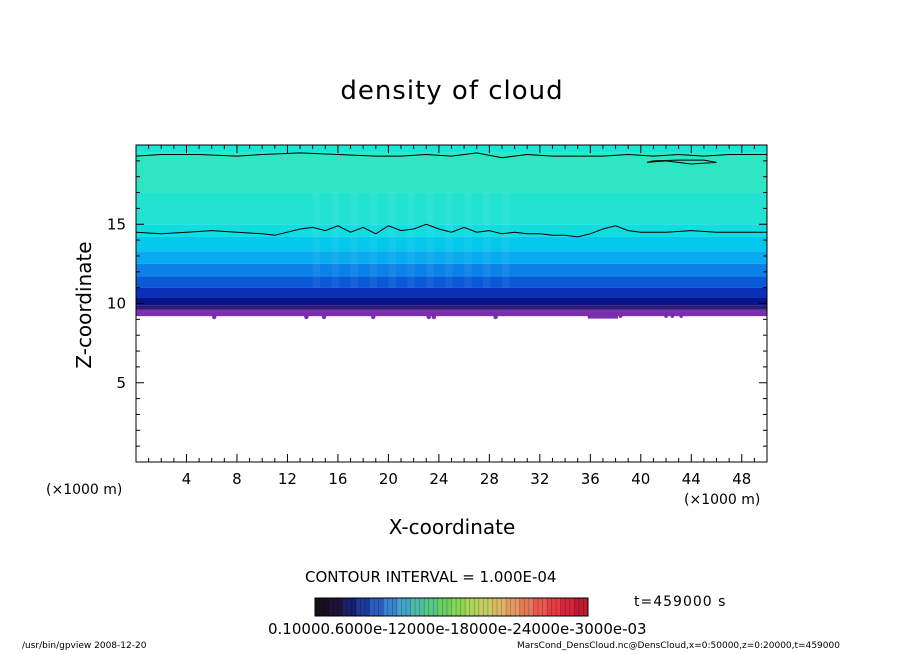 This screenshot has width=904, height=654. I want to click on x-axis-unit-left: (×1000 m), so click(84, 490).